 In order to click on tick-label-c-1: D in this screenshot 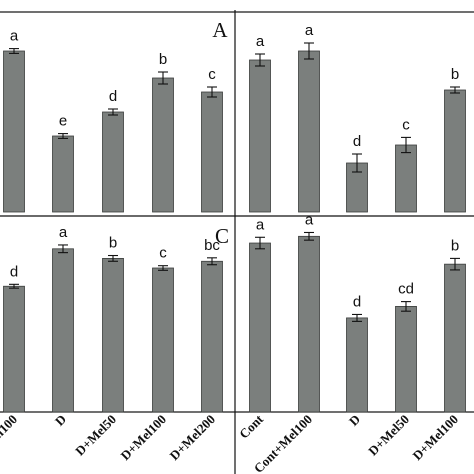, I will do `click(60, 420)`.